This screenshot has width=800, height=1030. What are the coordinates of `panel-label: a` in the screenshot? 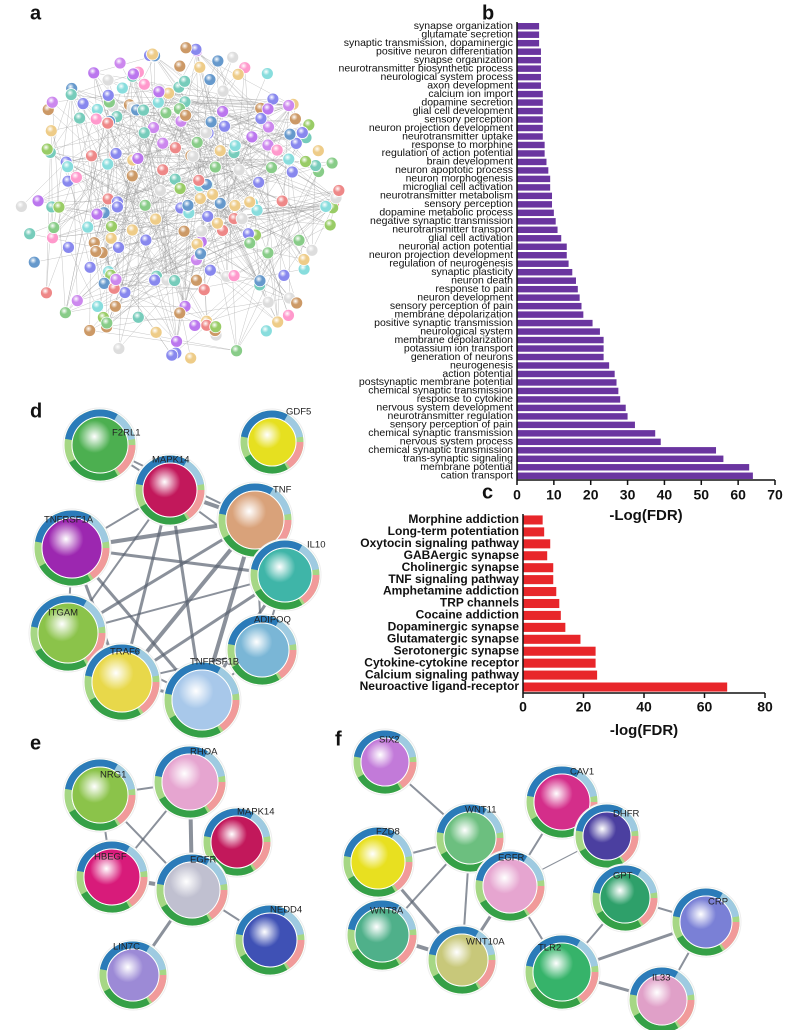 It's located at (36, 13).